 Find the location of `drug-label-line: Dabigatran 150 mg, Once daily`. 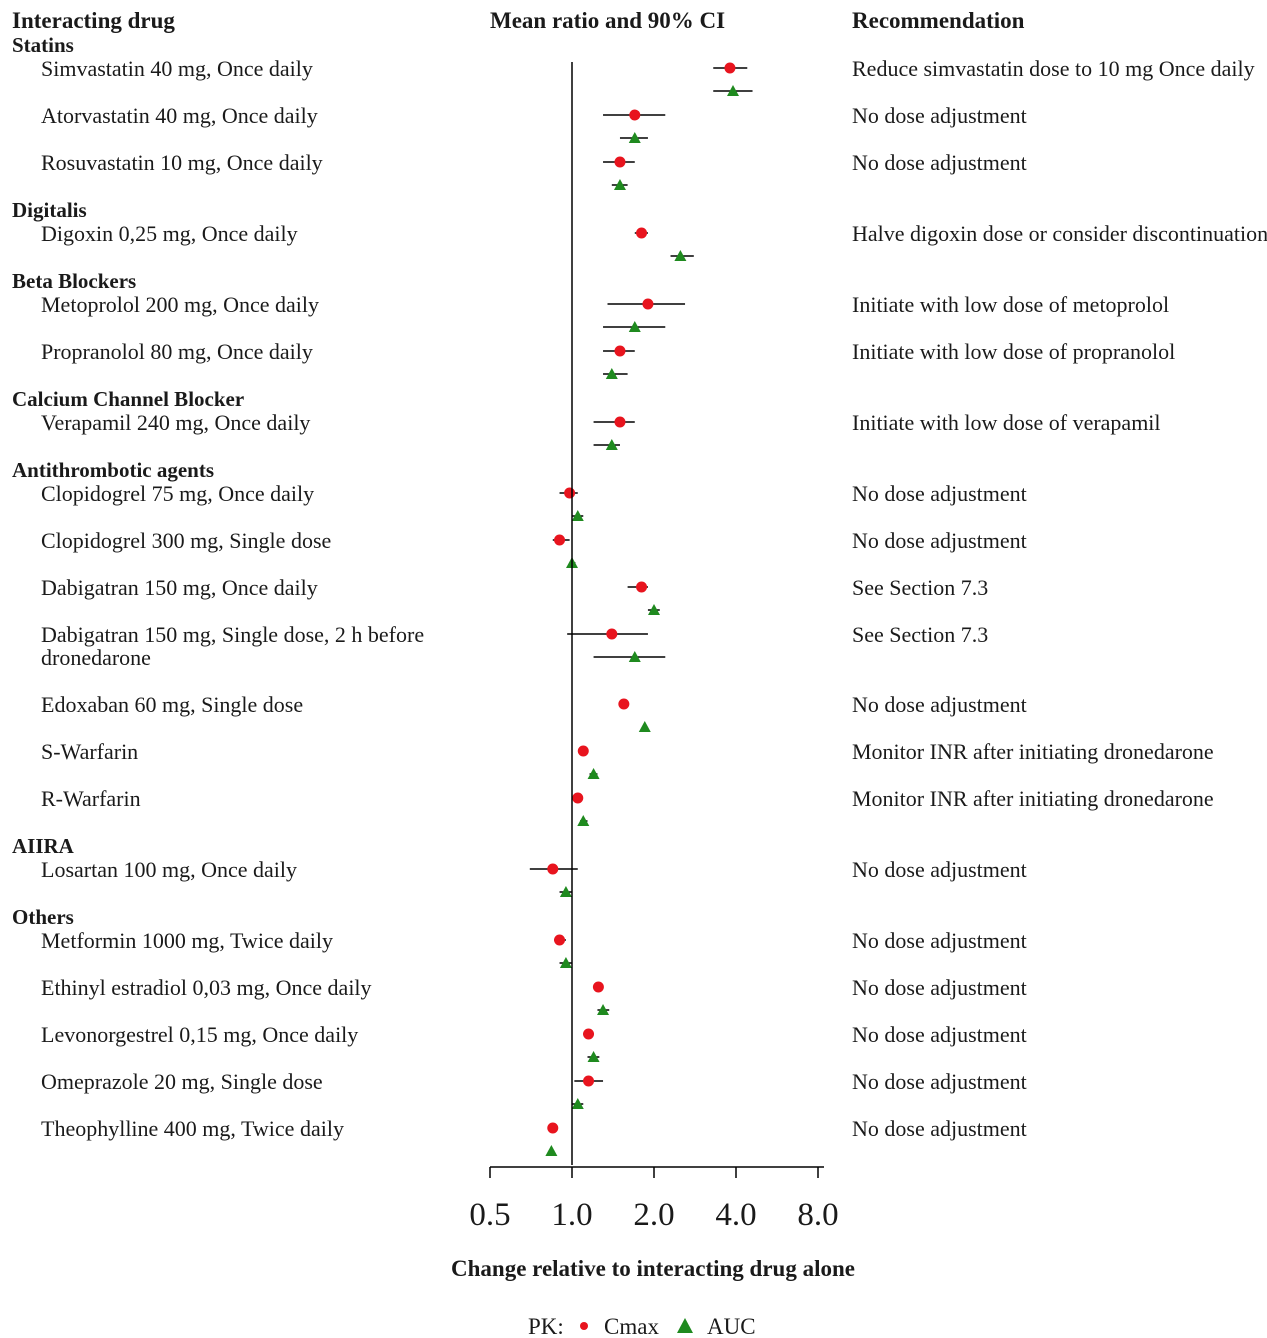

drug-label-line: Dabigatran 150 mg, Once daily is located at coordinates (179, 587).